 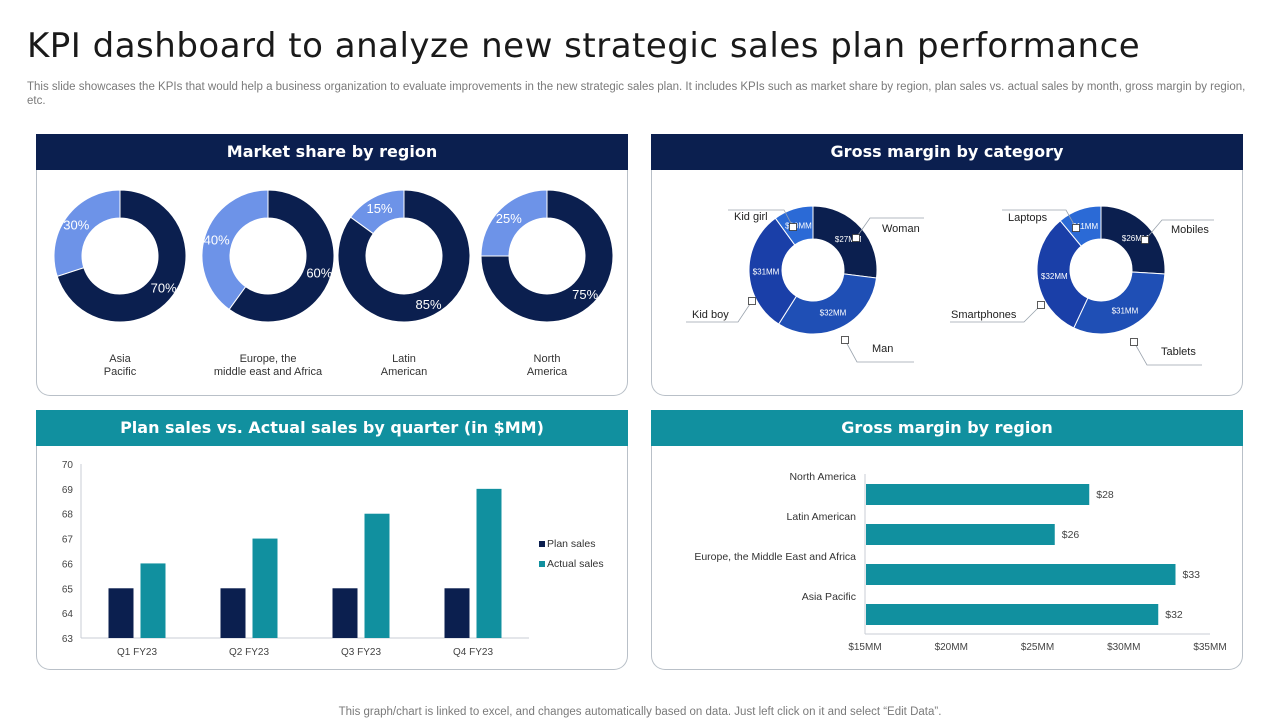 I want to click on legend-label-actual-sales: Actual sales, so click(x=575, y=564).